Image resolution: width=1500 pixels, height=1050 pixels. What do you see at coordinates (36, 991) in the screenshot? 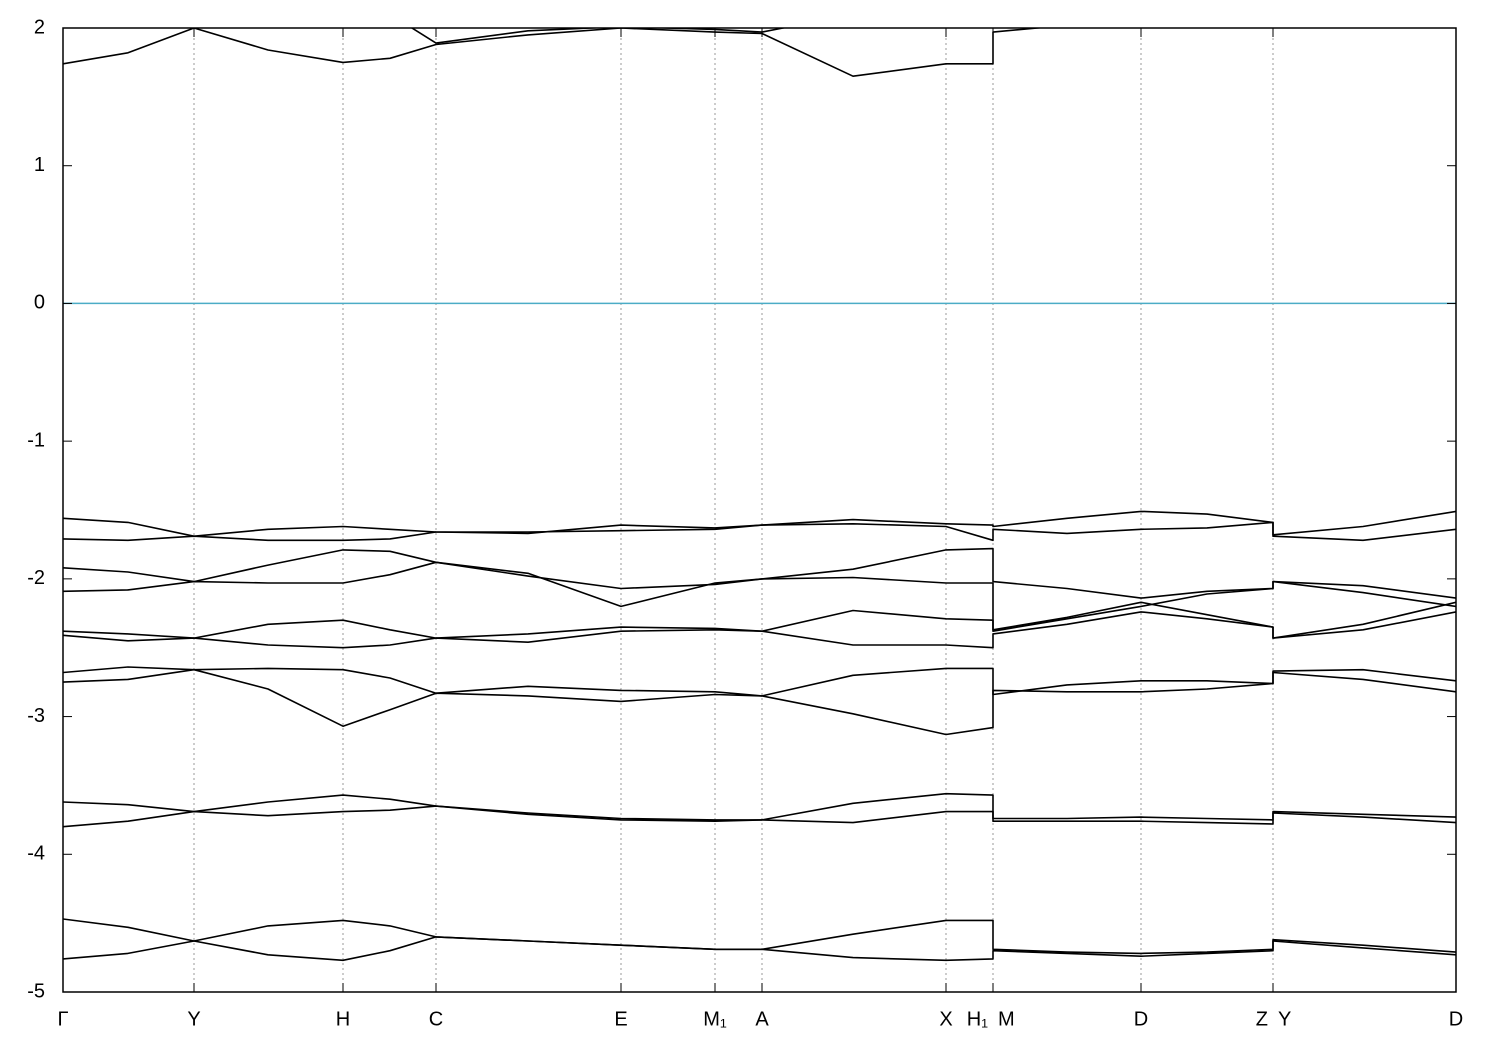
I see `y-tick-label: -5` at bounding box center [36, 991].